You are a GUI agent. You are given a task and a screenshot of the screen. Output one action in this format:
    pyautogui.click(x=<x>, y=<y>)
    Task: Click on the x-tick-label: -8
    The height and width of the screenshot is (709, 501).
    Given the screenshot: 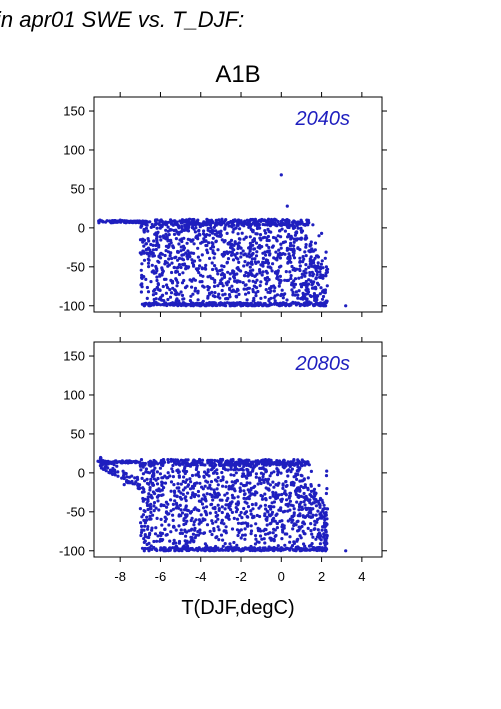 What is the action you would take?
    pyautogui.click(x=120, y=576)
    